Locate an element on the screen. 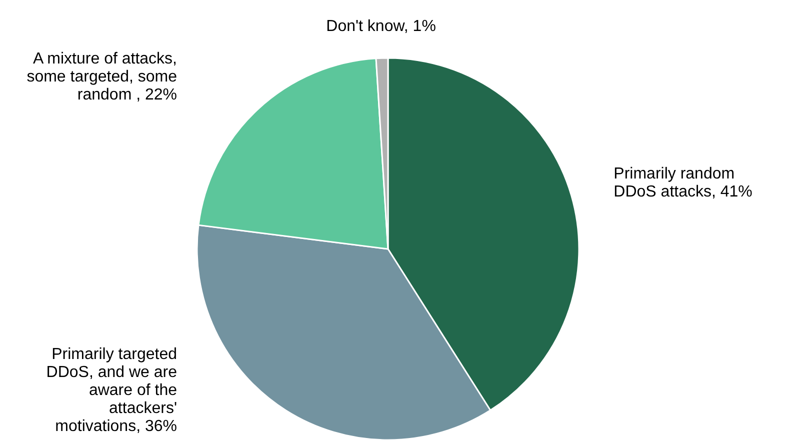  slice-label: Don't know, 1% is located at coordinates (381, 27).